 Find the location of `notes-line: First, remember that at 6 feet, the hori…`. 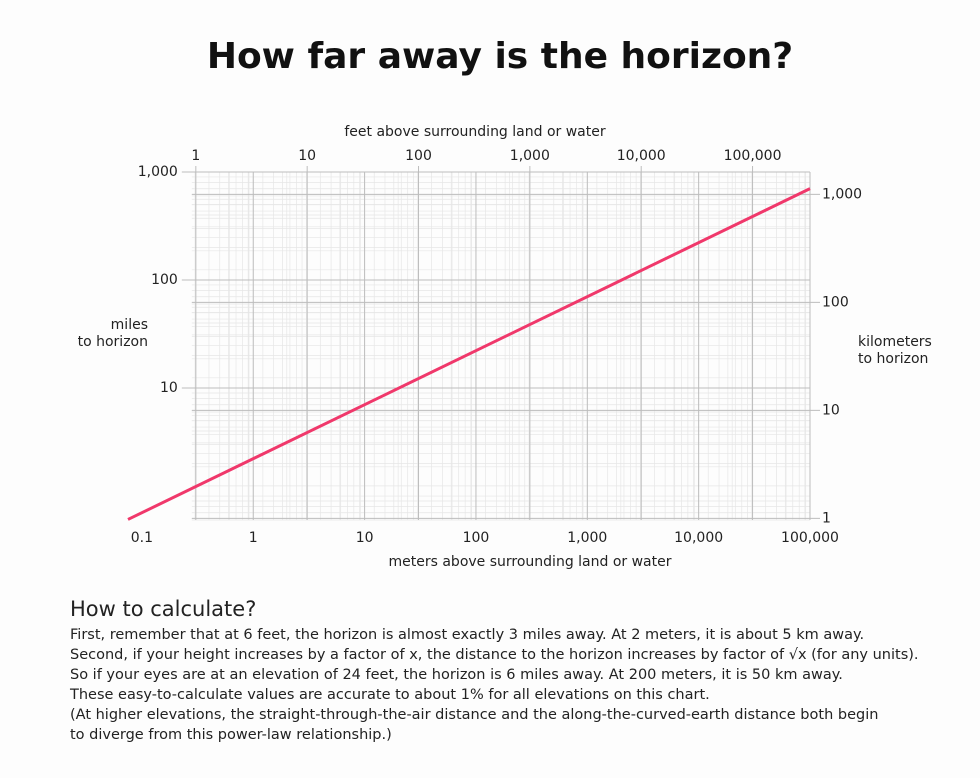

notes-line: First, remember that at 6 feet, the hori… is located at coordinates (467, 635).